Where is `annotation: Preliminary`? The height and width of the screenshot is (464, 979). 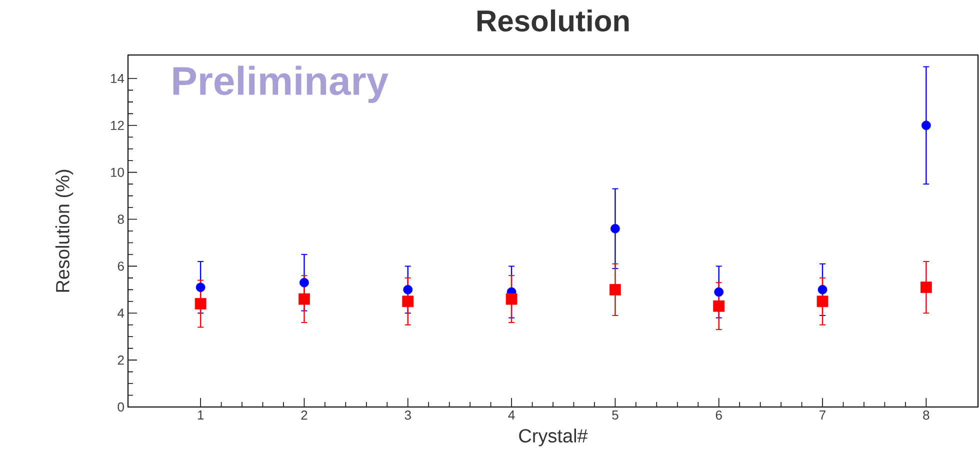 annotation: Preliminary is located at coordinates (280, 85).